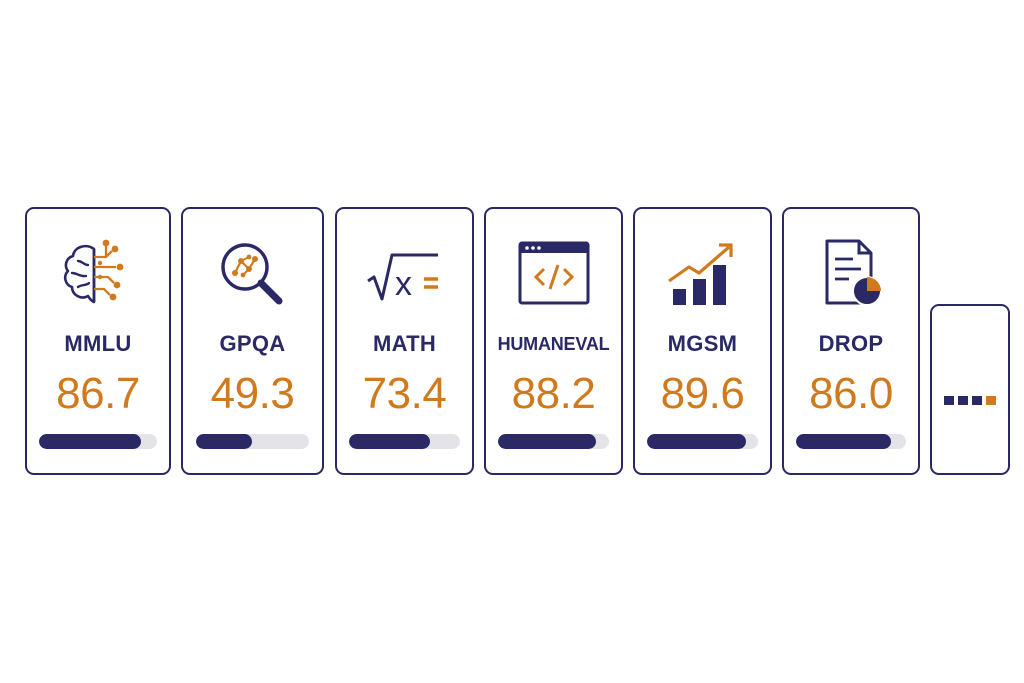 The image size is (1024, 683). What do you see at coordinates (553, 393) in the screenshot?
I see `benchmark-score: 88.2` at bounding box center [553, 393].